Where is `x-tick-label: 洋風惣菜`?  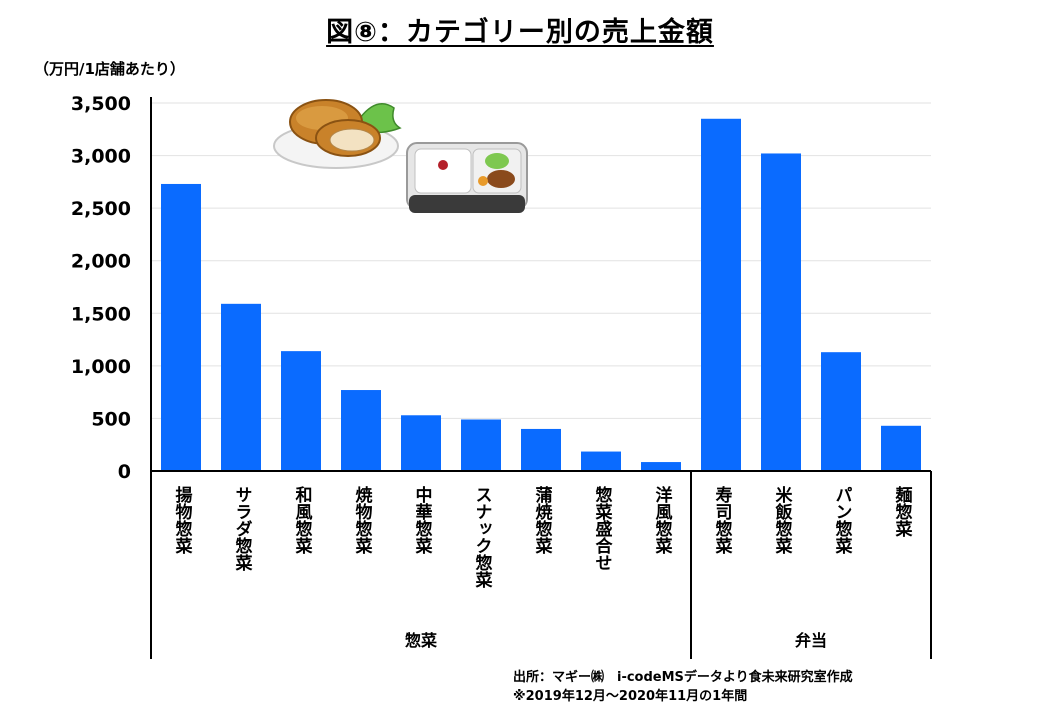
x-tick-label: 洋風惣菜 is located at coordinates (661, 520).